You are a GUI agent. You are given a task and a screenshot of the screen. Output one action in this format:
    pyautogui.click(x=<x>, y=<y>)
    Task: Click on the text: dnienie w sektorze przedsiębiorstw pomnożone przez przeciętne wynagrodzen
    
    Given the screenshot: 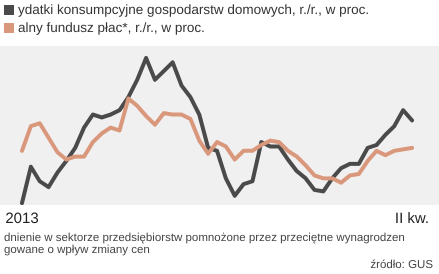 What is the action you would take?
    pyautogui.click(x=204, y=238)
    